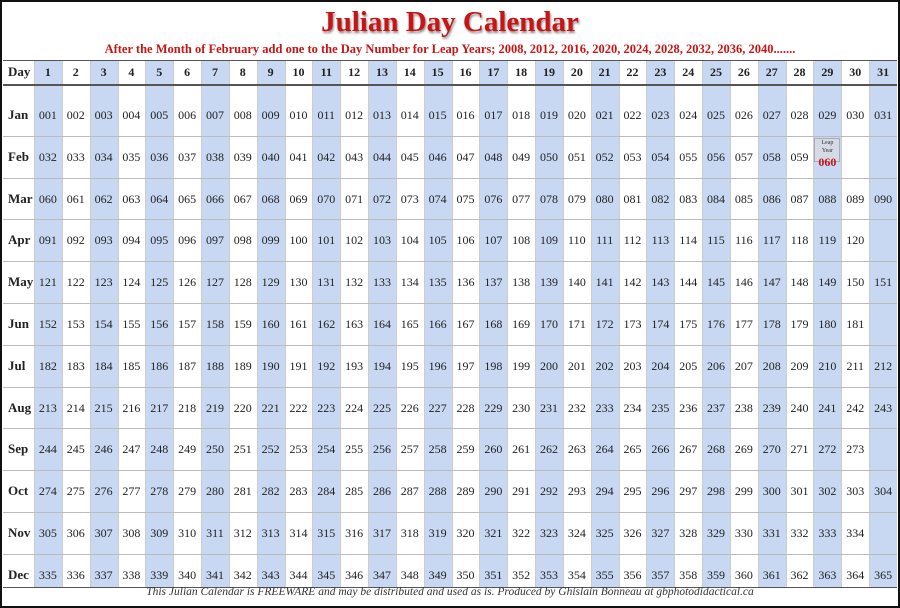 This screenshot has width=900, height=608. Describe the element at coordinates (660, 365) in the screenshot. I see `julian-day: 204` at that location.